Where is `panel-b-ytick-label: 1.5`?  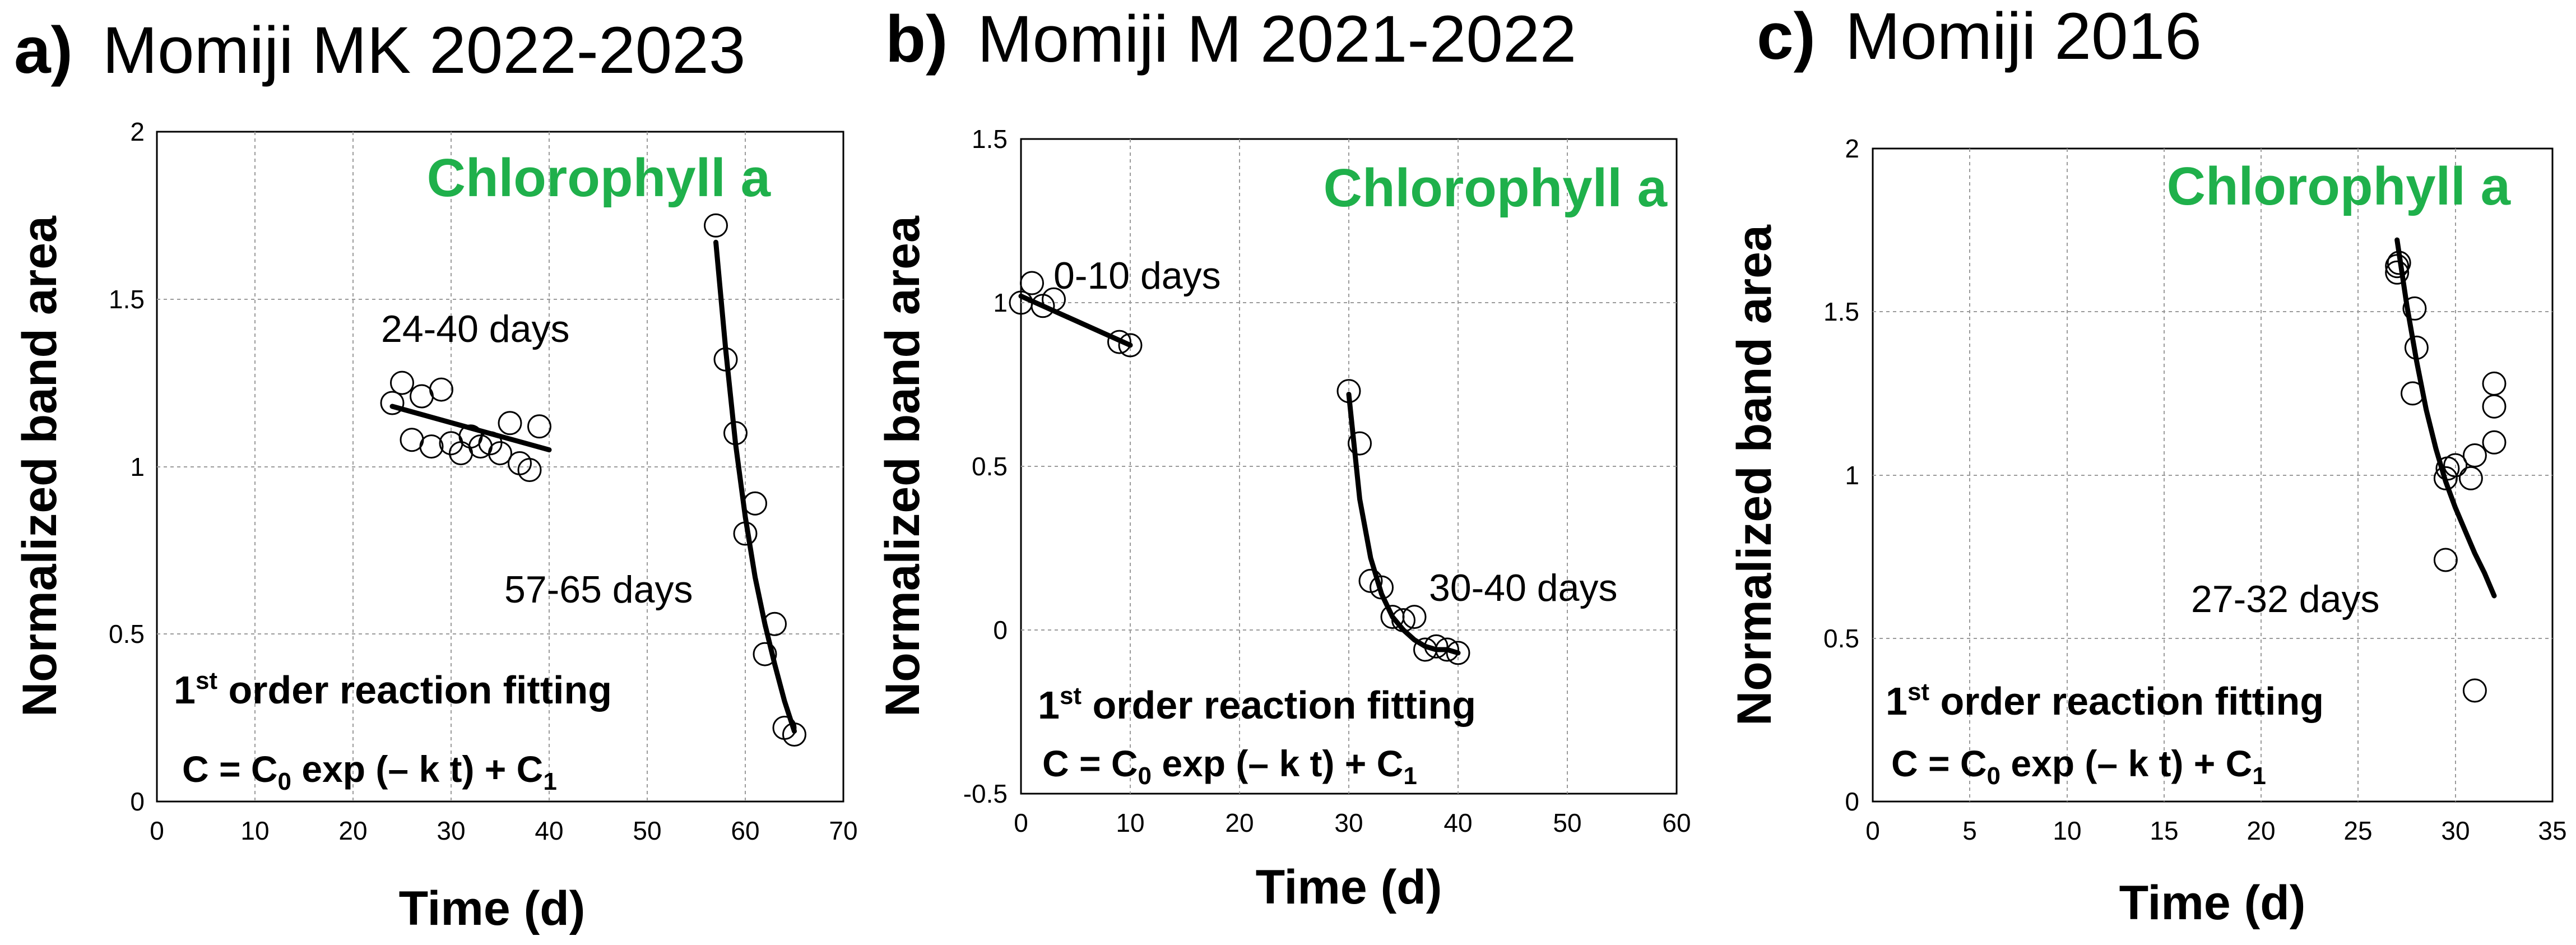
panel-b-ytick-label: 1.5 is located at coordinates (990, 139).